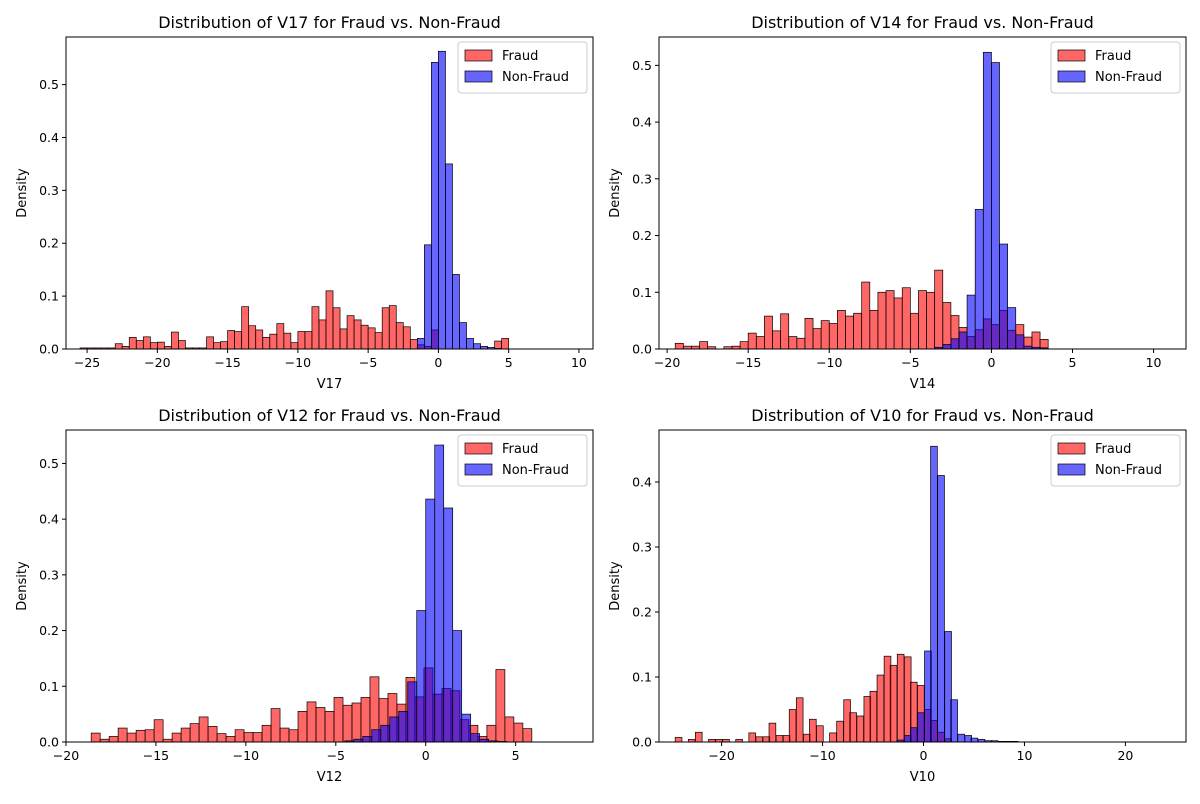 The width and height of the screenshot is (1200, 804). I want to click on legend-swatch-non-fraud, so click(1071, 76).